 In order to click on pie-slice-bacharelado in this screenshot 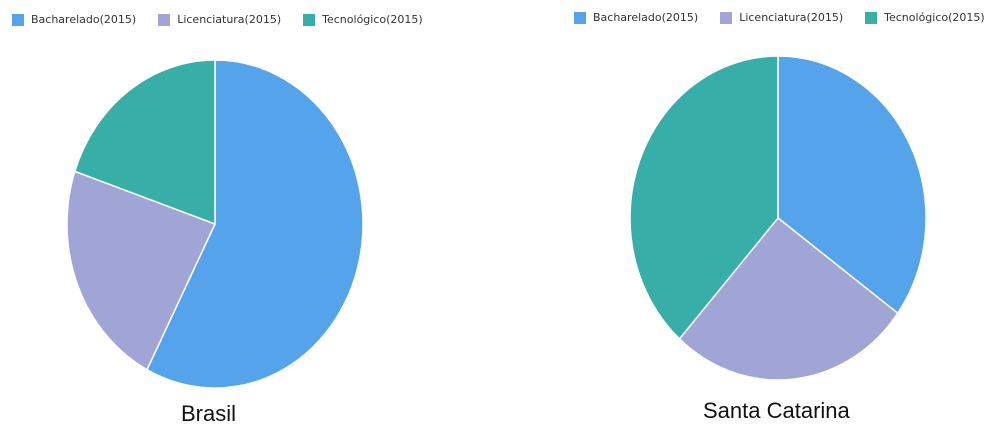, I will do `click(852, 184)`.